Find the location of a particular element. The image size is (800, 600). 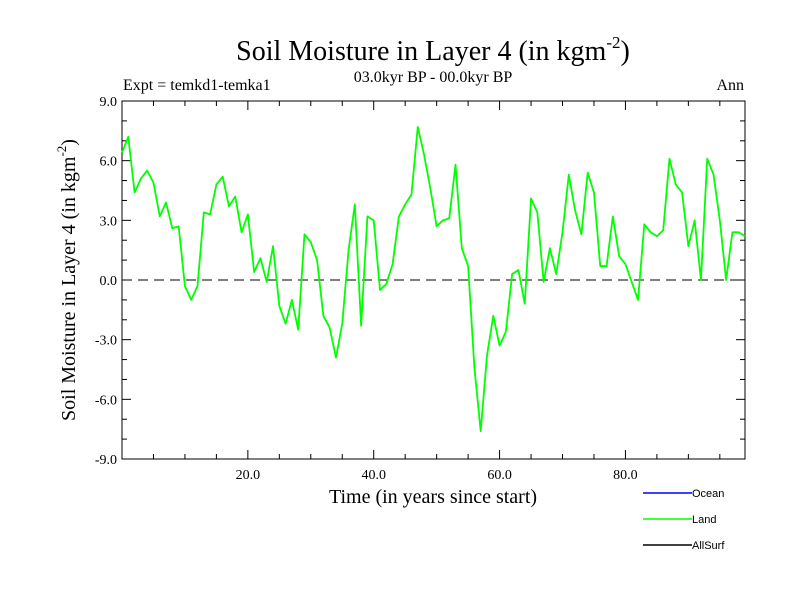

subtitle-center: 03.0kyr BP - 00.0kyr BP is located at coordinates (433, 77).